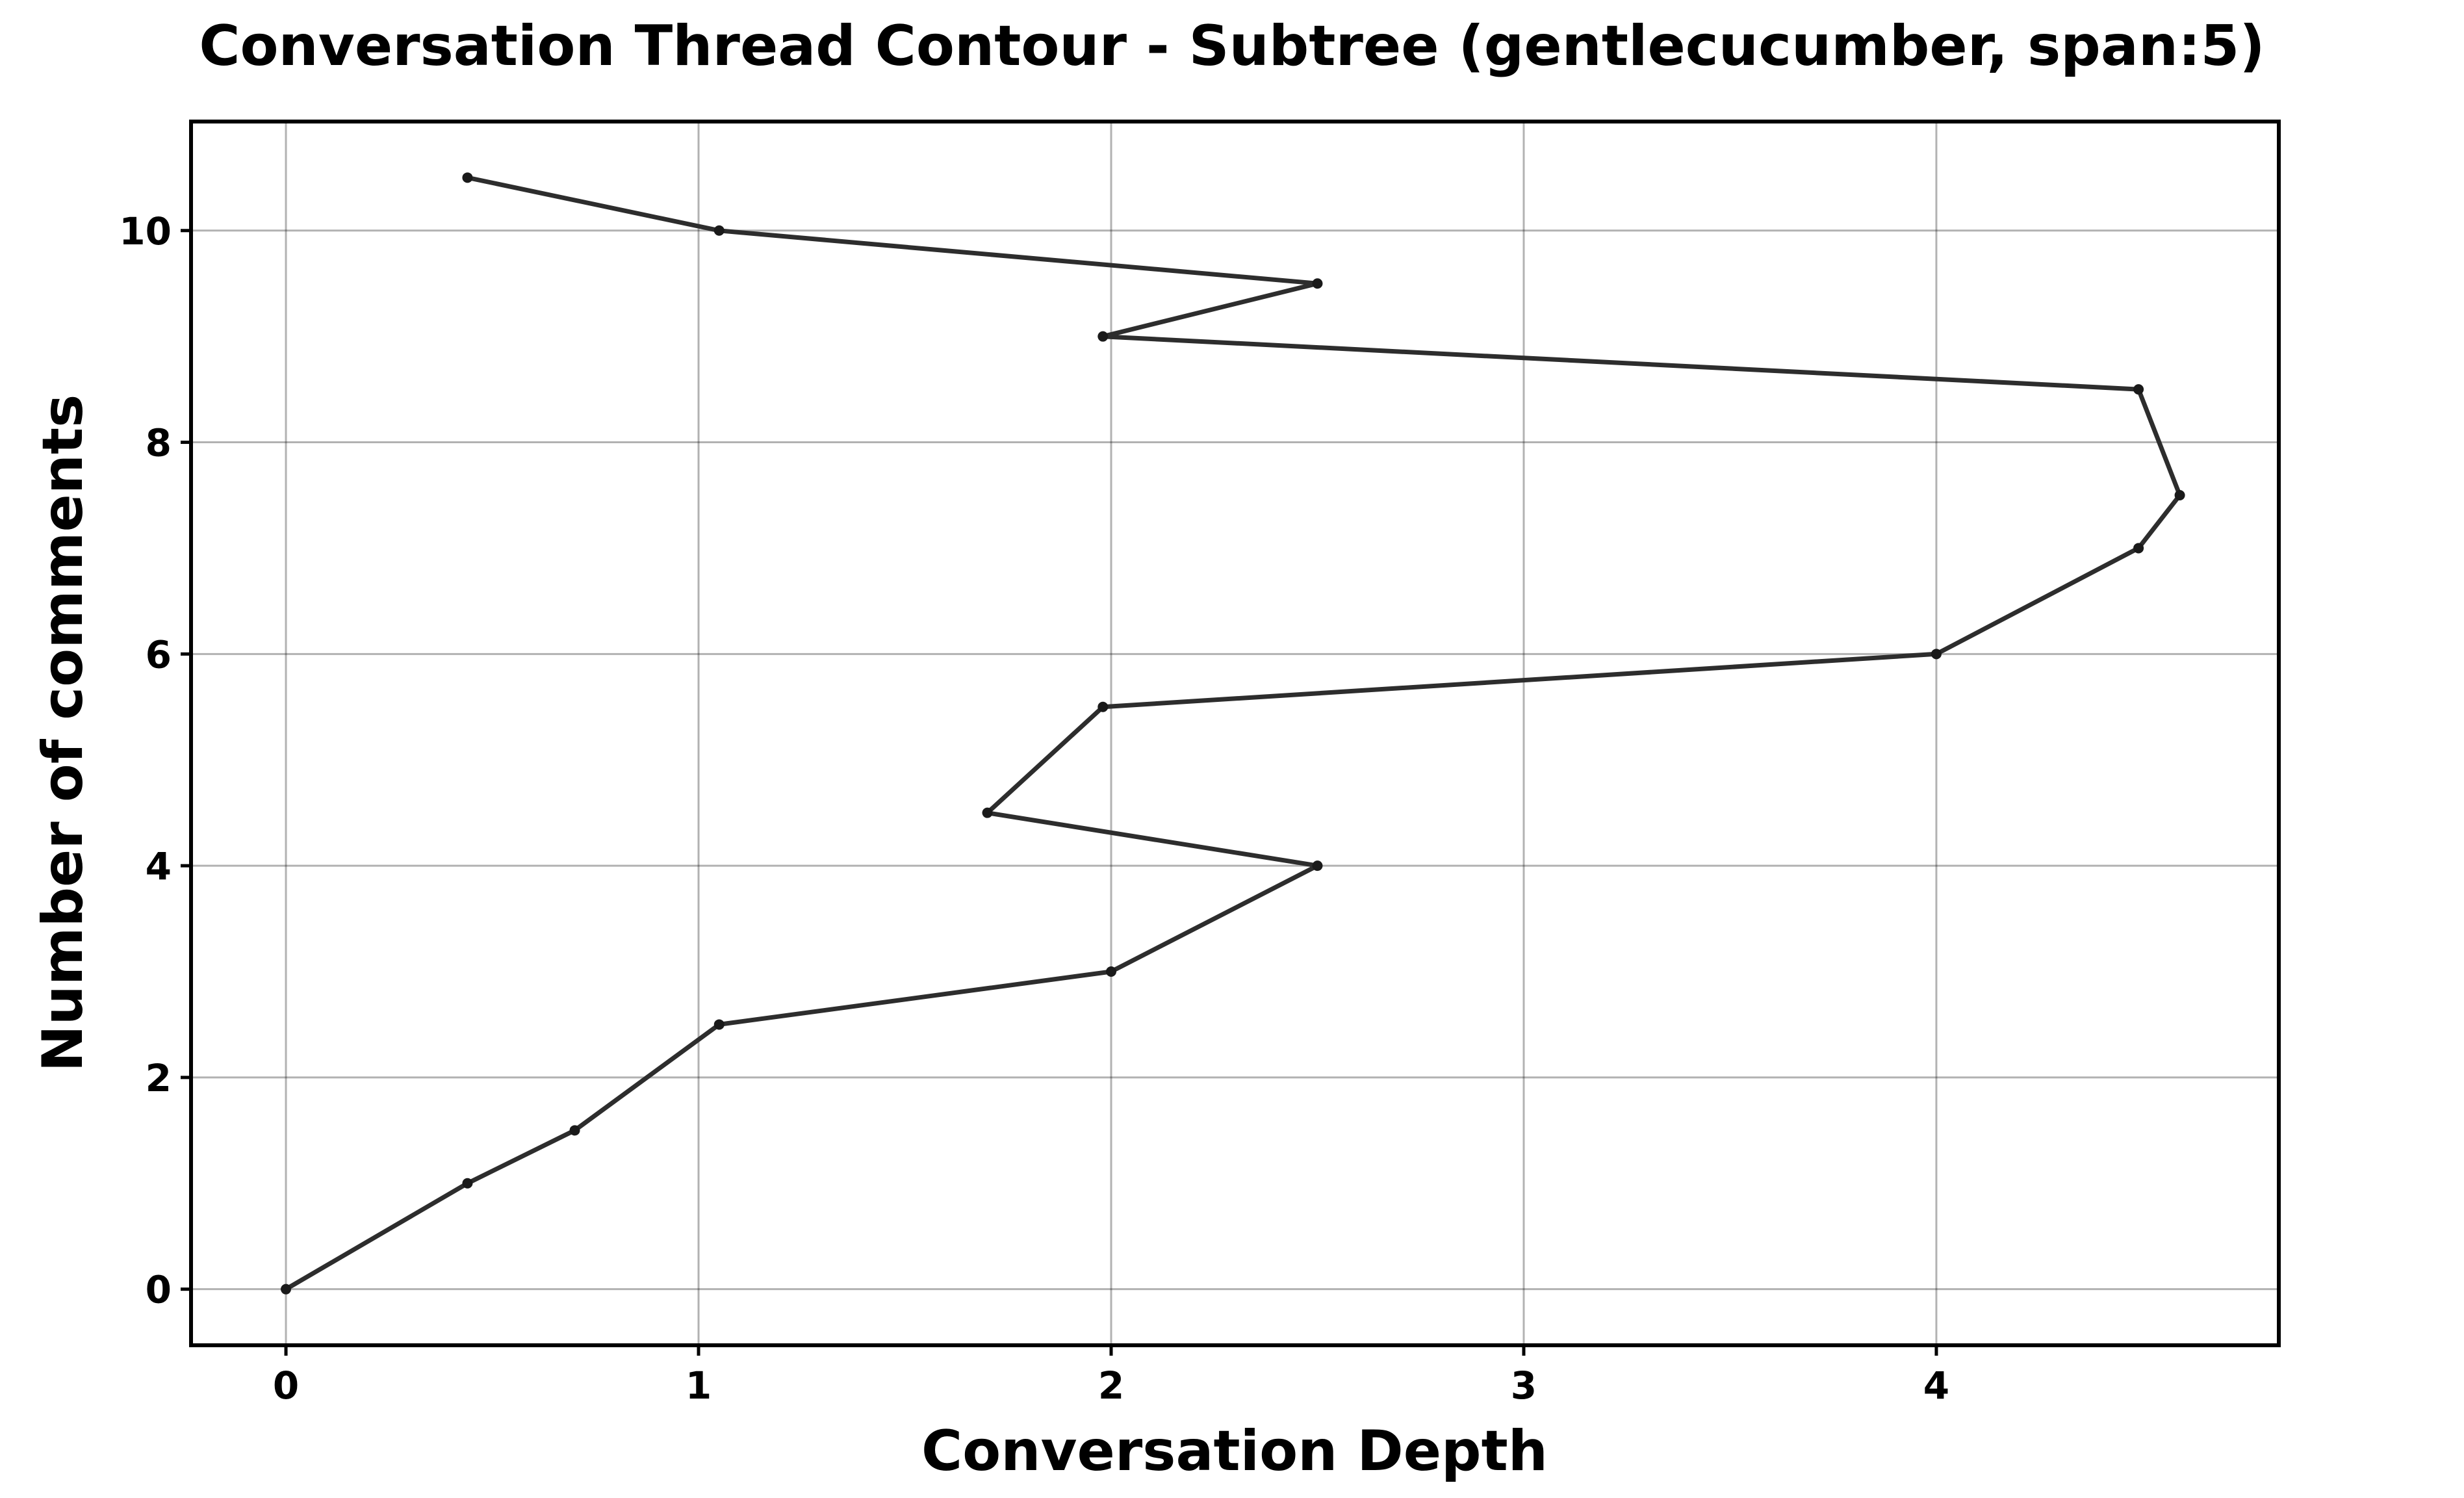 This screenshot has height=1498, width=2464. I want to click on y-tick-label: 0, so click(159, 1290).